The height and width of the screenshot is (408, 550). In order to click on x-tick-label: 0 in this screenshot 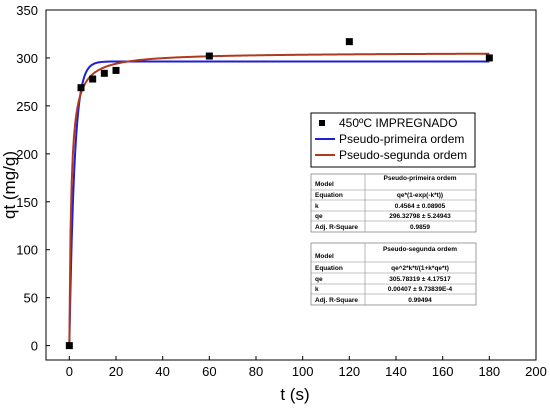, I will do `click(69, 371)`.